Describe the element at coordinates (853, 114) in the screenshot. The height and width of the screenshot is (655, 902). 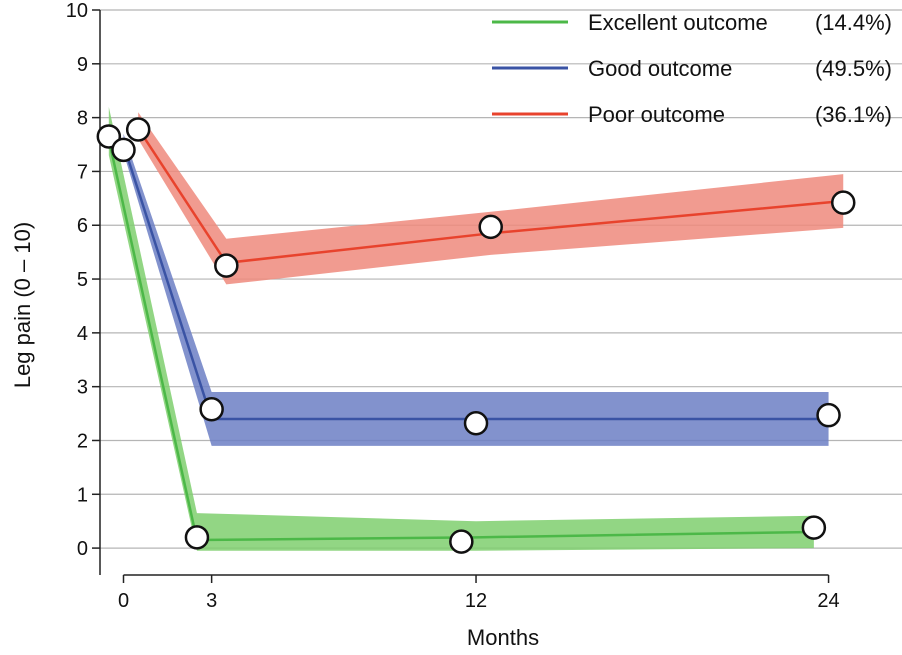
I see `legend-pct-poor-outcome: (36.1%)` at that location.